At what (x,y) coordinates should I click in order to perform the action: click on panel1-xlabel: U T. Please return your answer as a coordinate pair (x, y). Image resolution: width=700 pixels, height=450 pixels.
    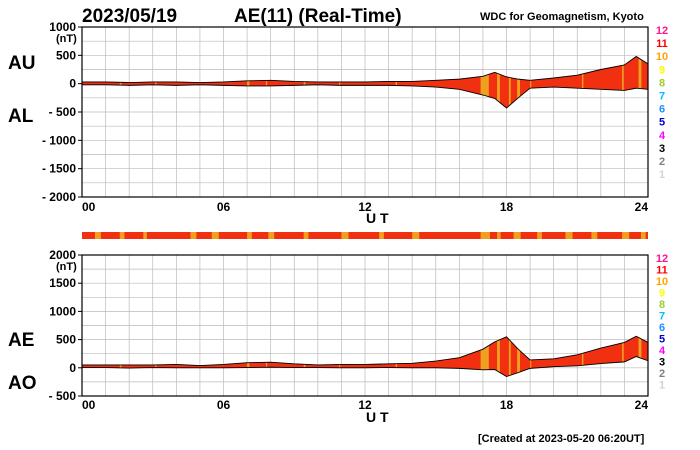
    Looking at the image, I should click on (377, 218).